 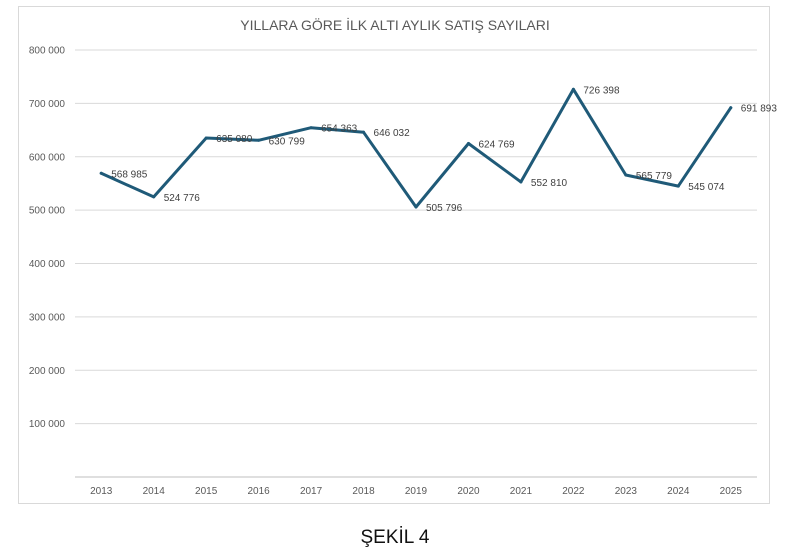 What do you see at coordinates (444, 208) in the screenshot?
I see `data-label: 505 796` at bounding box center [444, 208].